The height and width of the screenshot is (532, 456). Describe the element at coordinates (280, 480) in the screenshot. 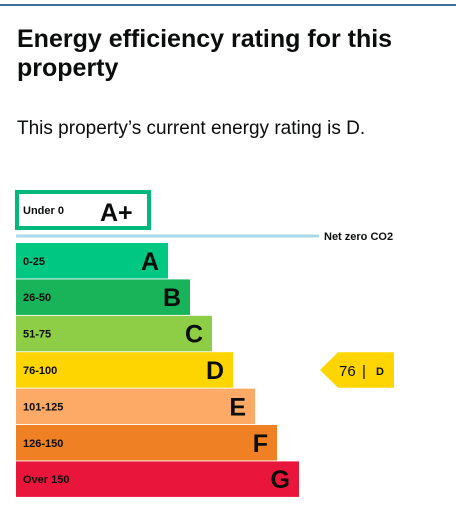

I see `rating-letter-label: G` at that location.